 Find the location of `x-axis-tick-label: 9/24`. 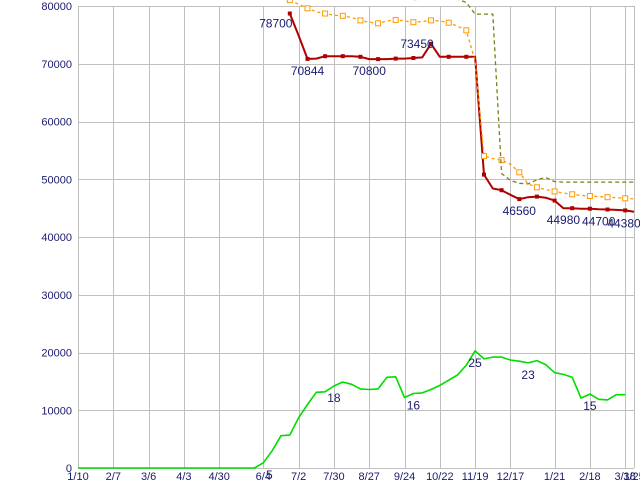

x-axis-tick-label: 9/24 is located at coordinates (404, 475).